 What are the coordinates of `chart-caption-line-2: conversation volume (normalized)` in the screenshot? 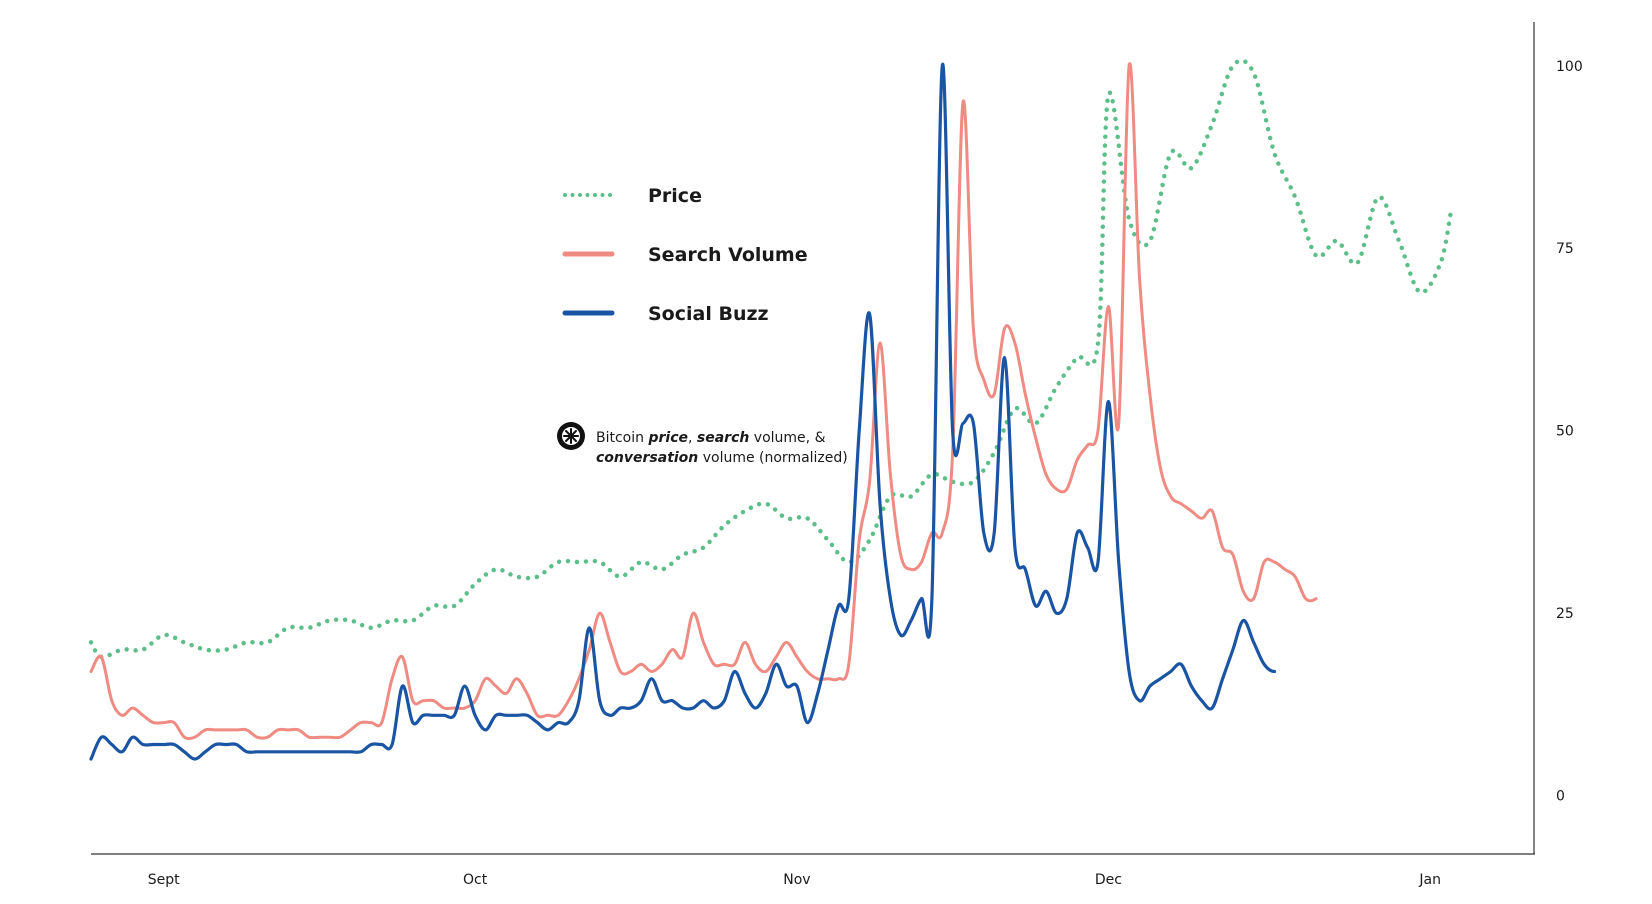 It's located at (722, 458).